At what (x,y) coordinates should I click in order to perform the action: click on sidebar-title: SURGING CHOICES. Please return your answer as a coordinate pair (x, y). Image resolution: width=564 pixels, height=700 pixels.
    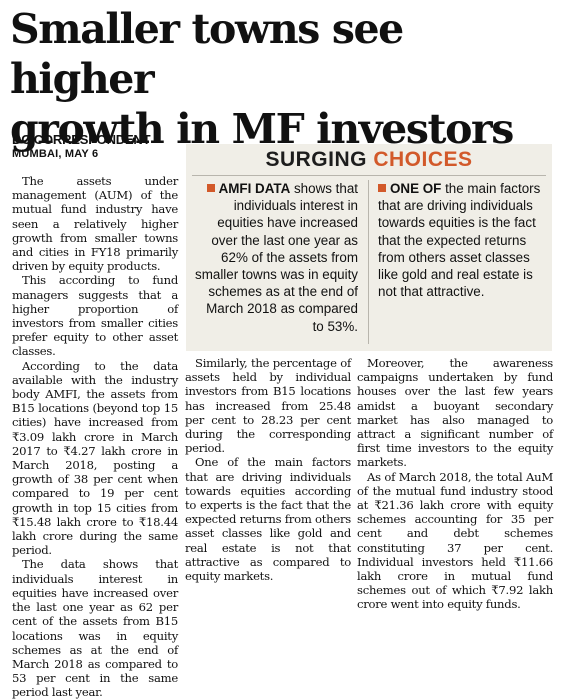
    Looking at the image, I should click on (369, 160).